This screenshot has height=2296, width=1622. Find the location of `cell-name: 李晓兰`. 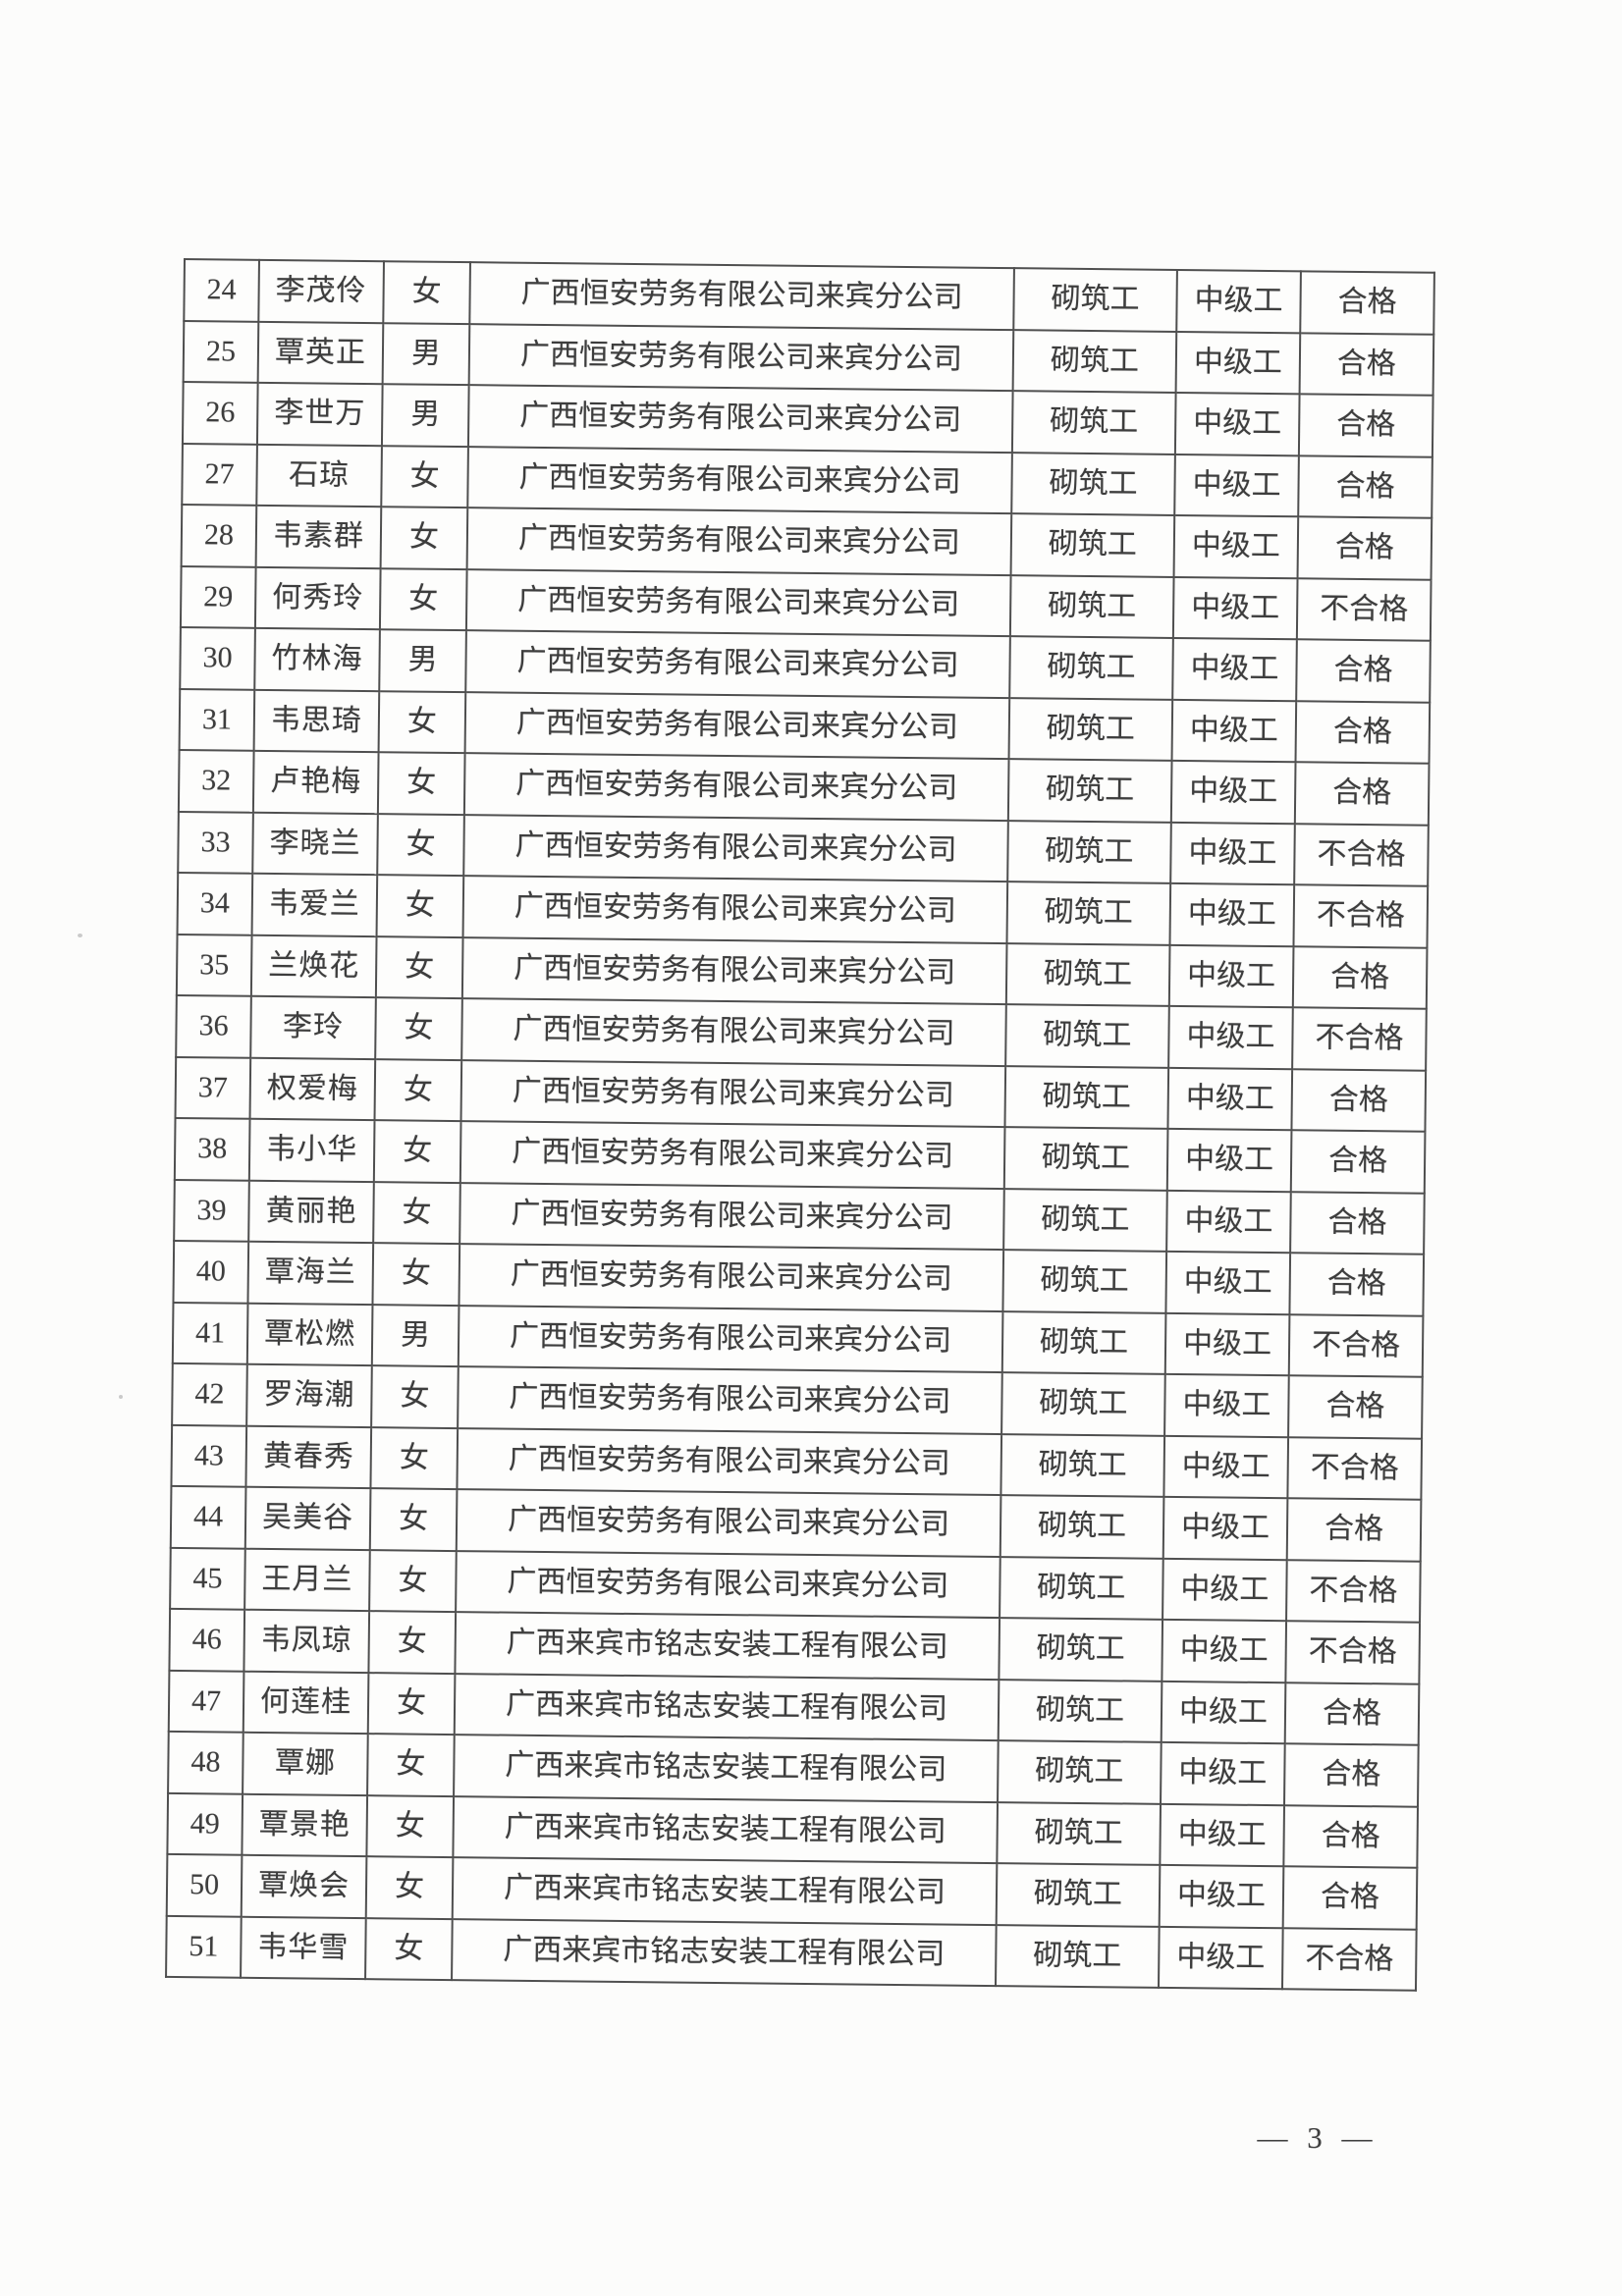

cell-name: 李晓兰 is located at coordinates (315, 844).